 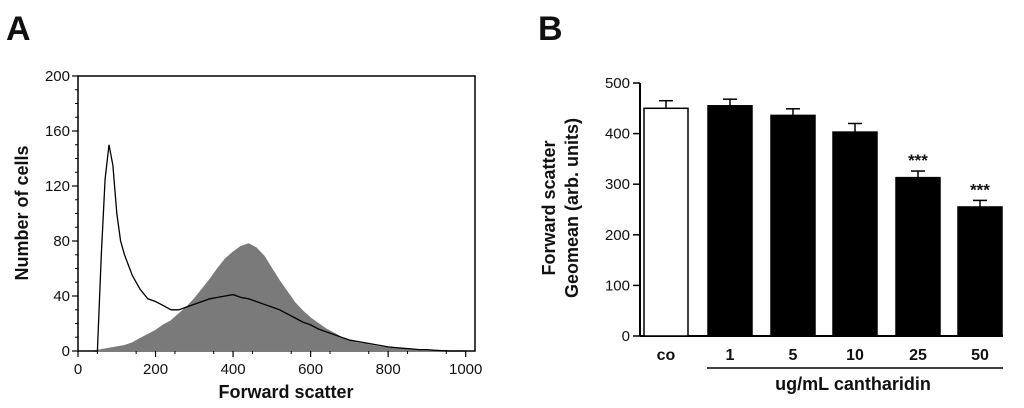 I want to click on bar-x-tick-label: 1, so click(x=730, y=355).